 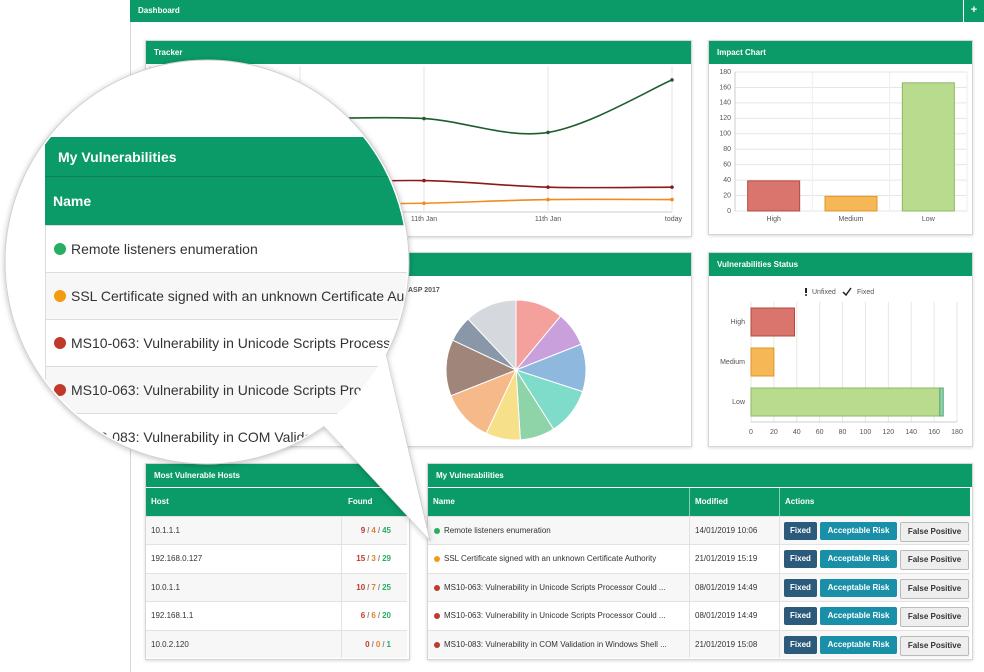 What do you see at coordinates (773, 219) in the screenshot?
I see `x-tick-label: High` at bounding box center [773, 219].